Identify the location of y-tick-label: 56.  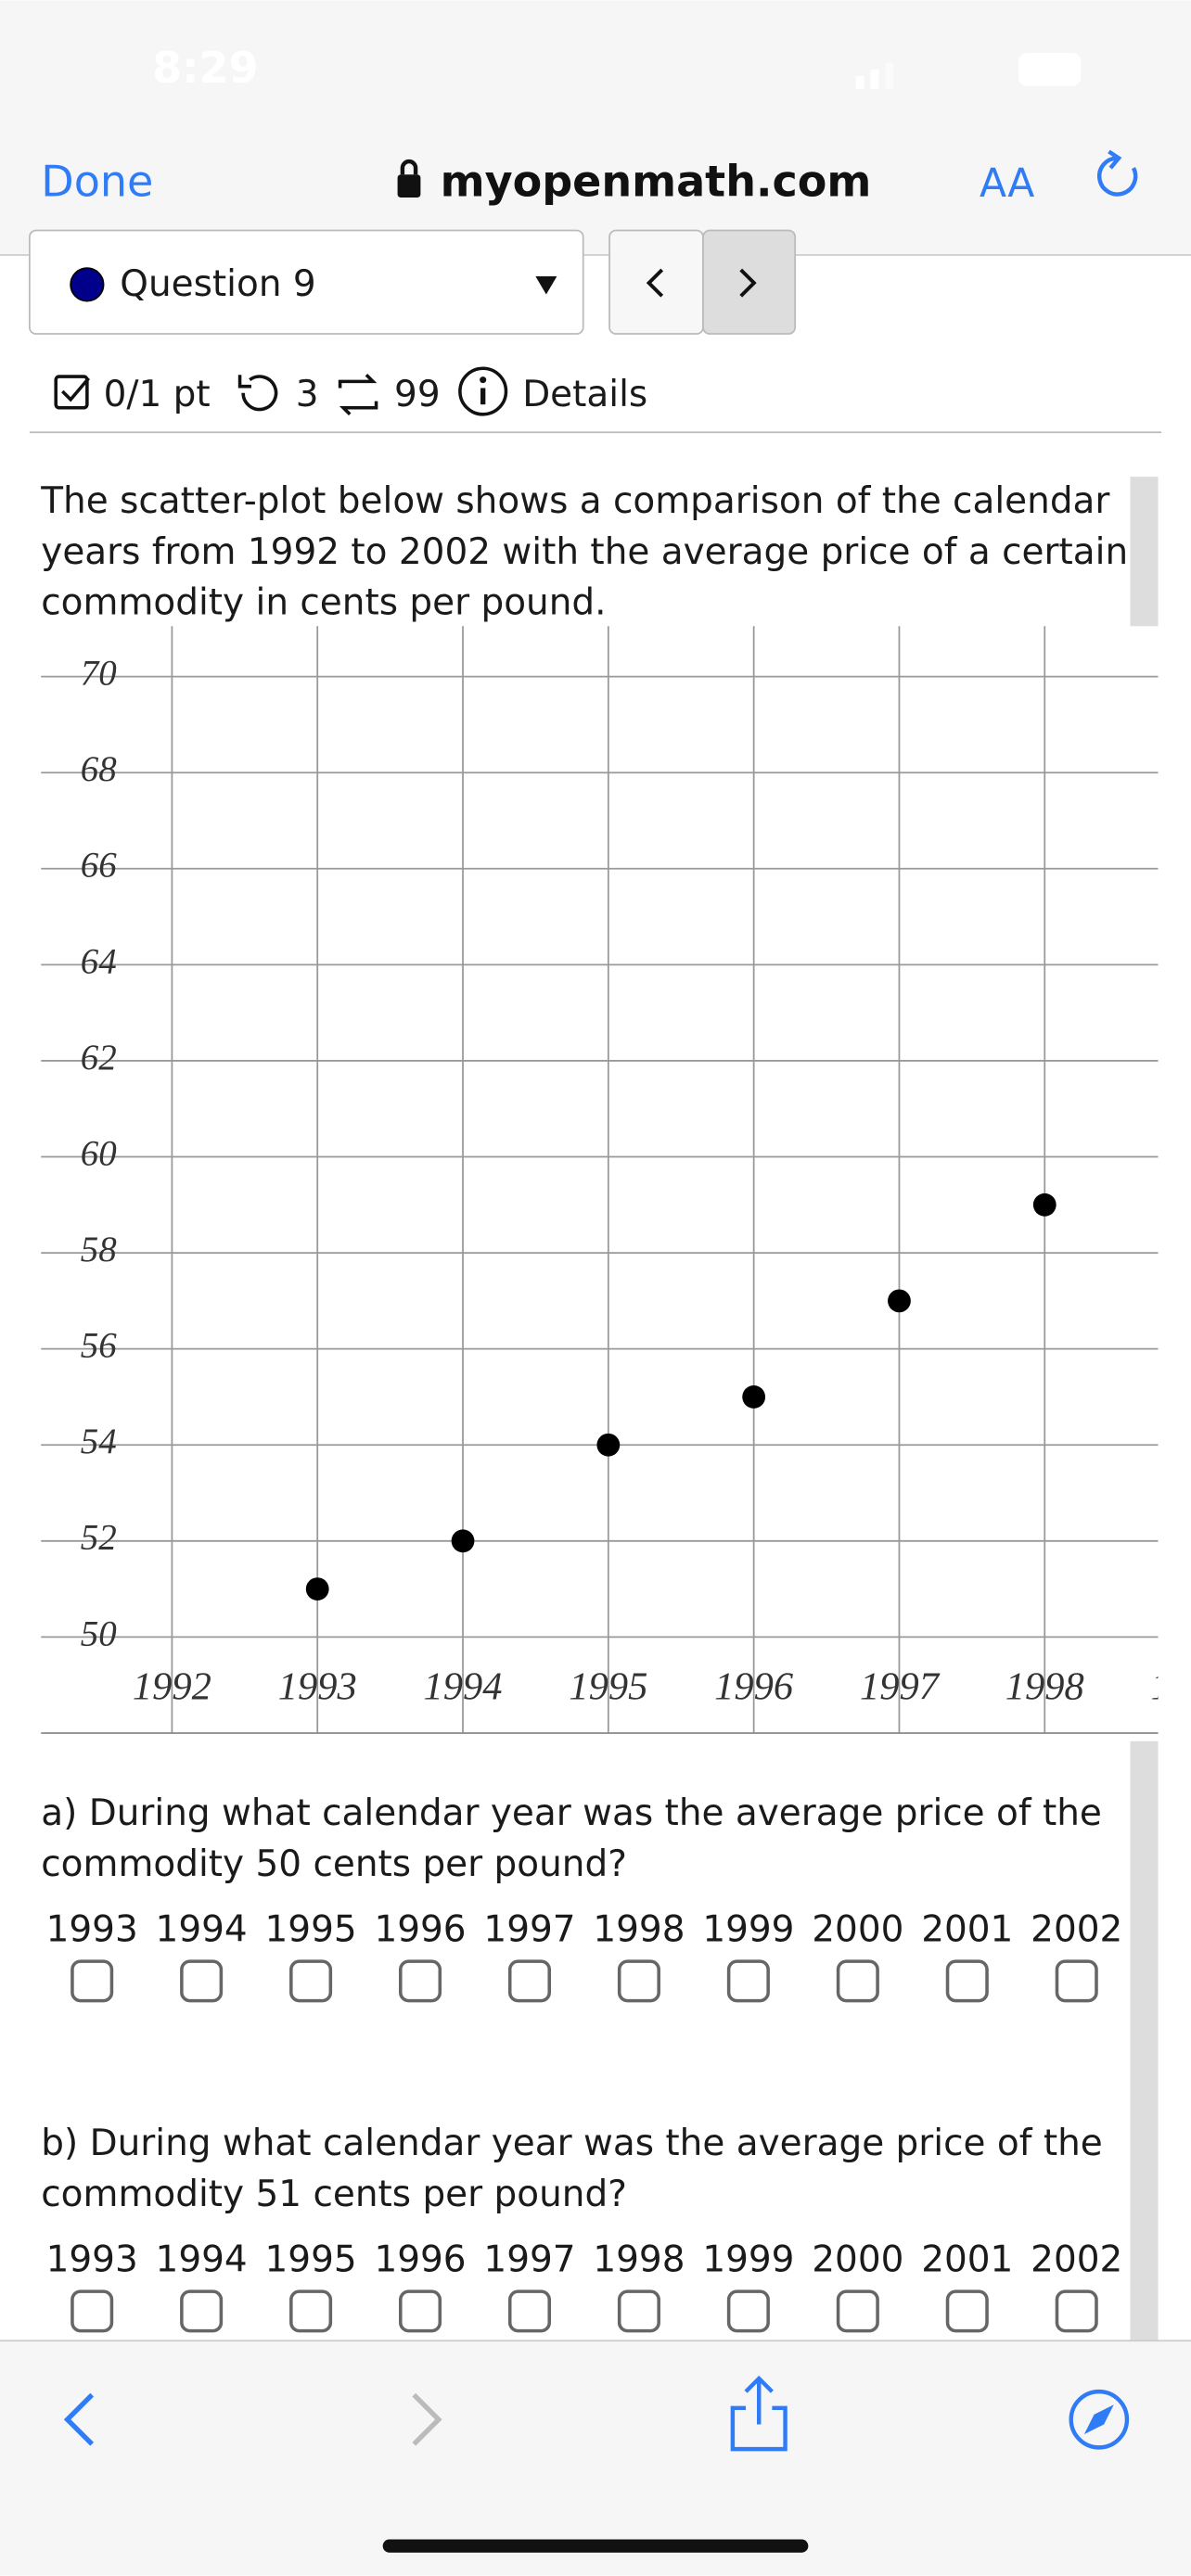
(99, 1346).